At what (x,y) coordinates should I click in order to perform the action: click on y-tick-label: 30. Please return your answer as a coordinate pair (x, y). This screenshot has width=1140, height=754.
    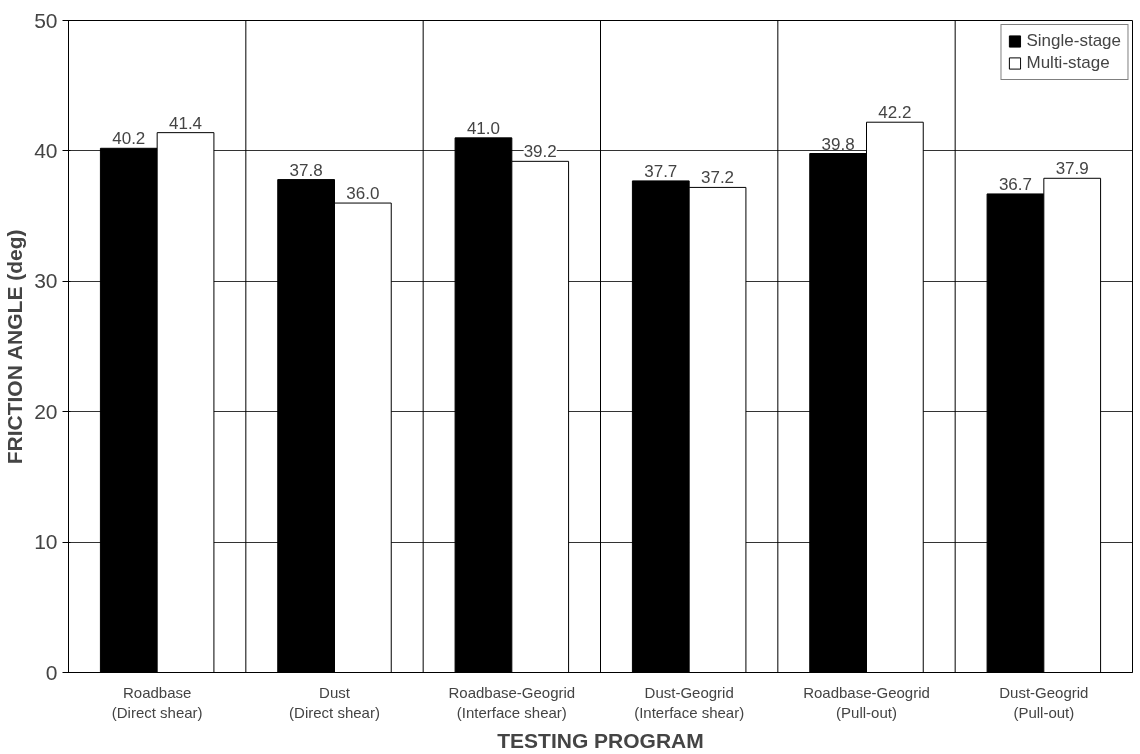
    Looking at the image, I should click on (46, 281).